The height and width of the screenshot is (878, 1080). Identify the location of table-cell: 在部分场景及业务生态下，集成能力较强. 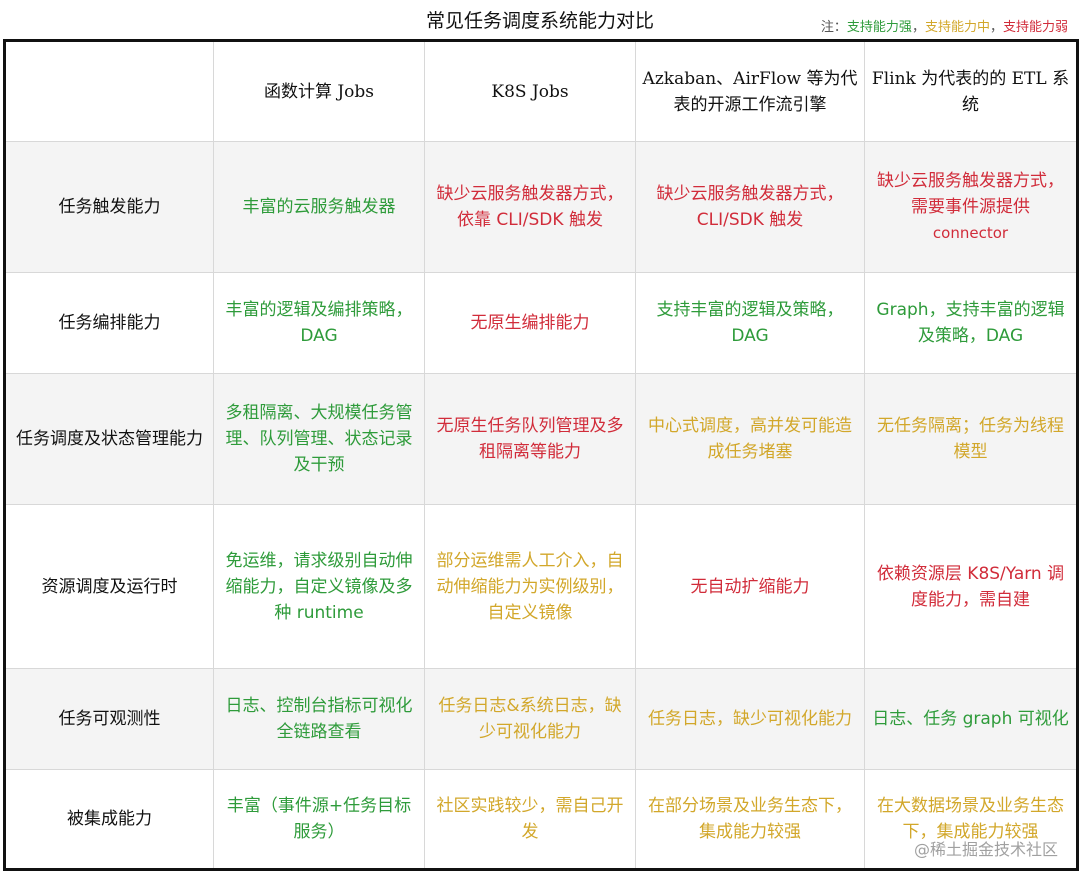
(750, 819).